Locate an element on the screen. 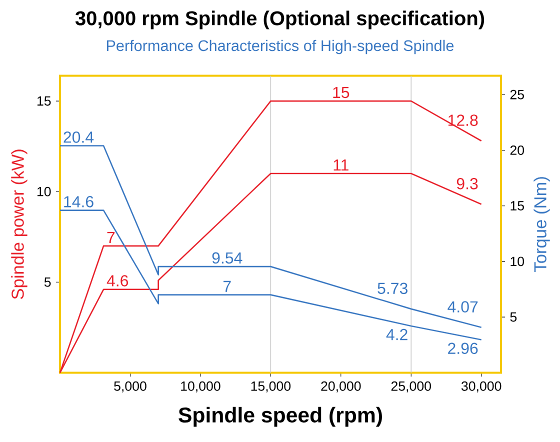  y2-axis-title: Torque (Nm) is located at coordinates (542, 224).